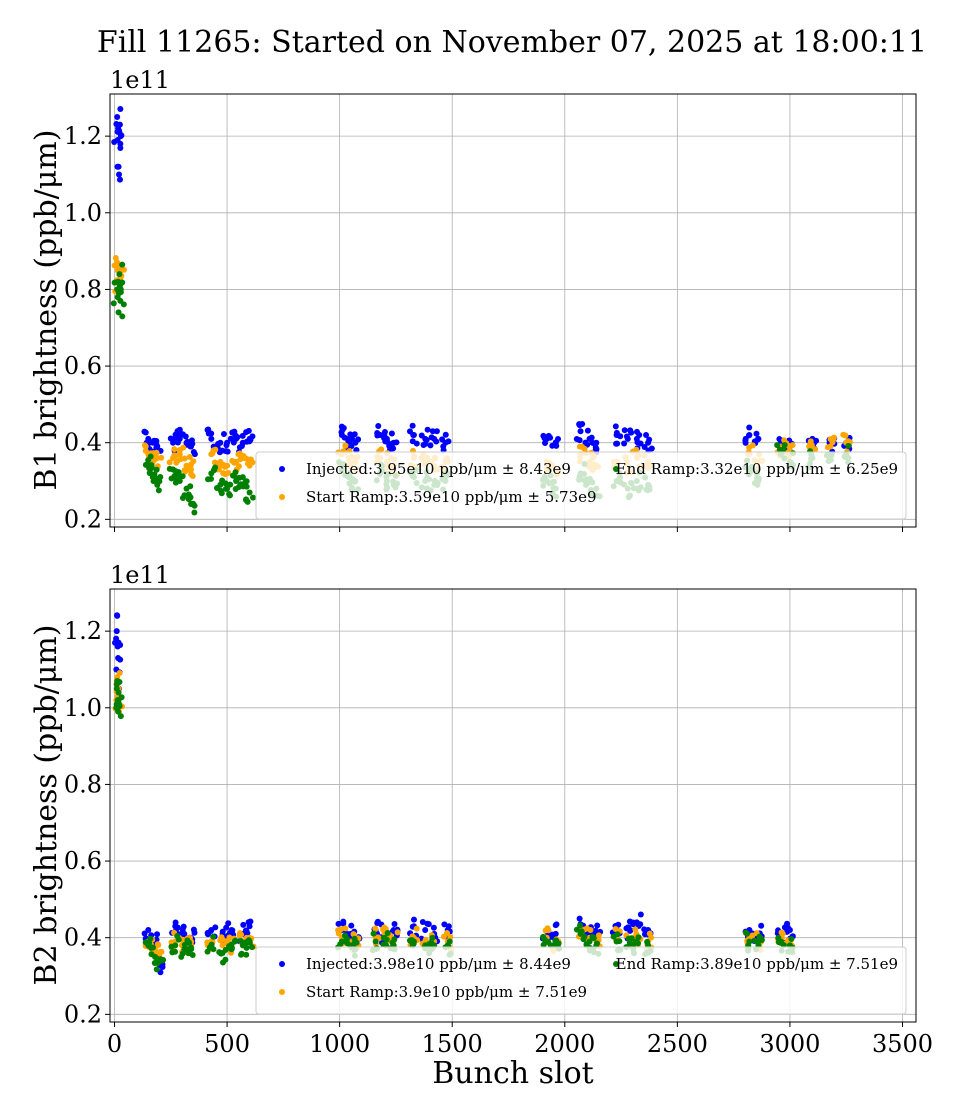 The height and width of the screenshot is (1120, 960). What do you see at coordinates (512, 1073) in the screenshot?
I see `bottom-x-axis-label: Bunch slot` at bounding box center [512, 1073].